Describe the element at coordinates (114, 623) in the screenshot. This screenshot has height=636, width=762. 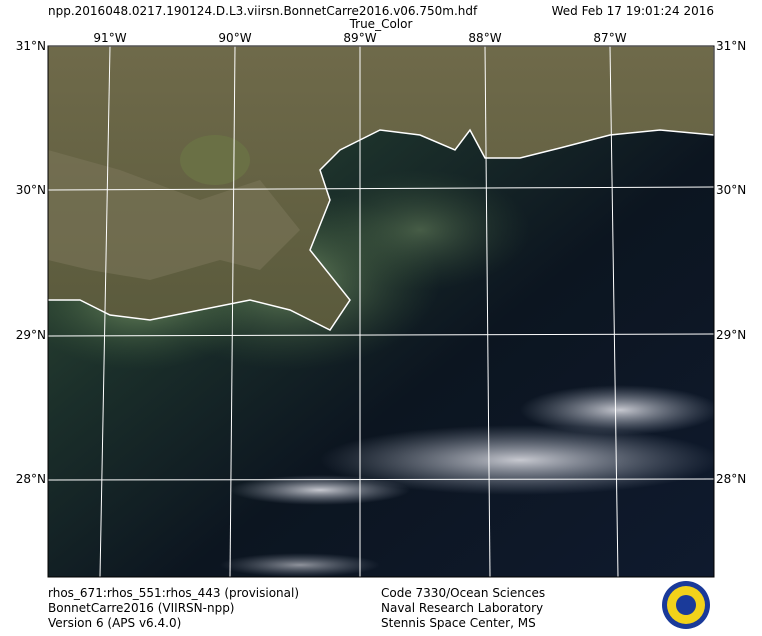
I see `footer-left: Version 6 (APS v6.4.0)` at that location.